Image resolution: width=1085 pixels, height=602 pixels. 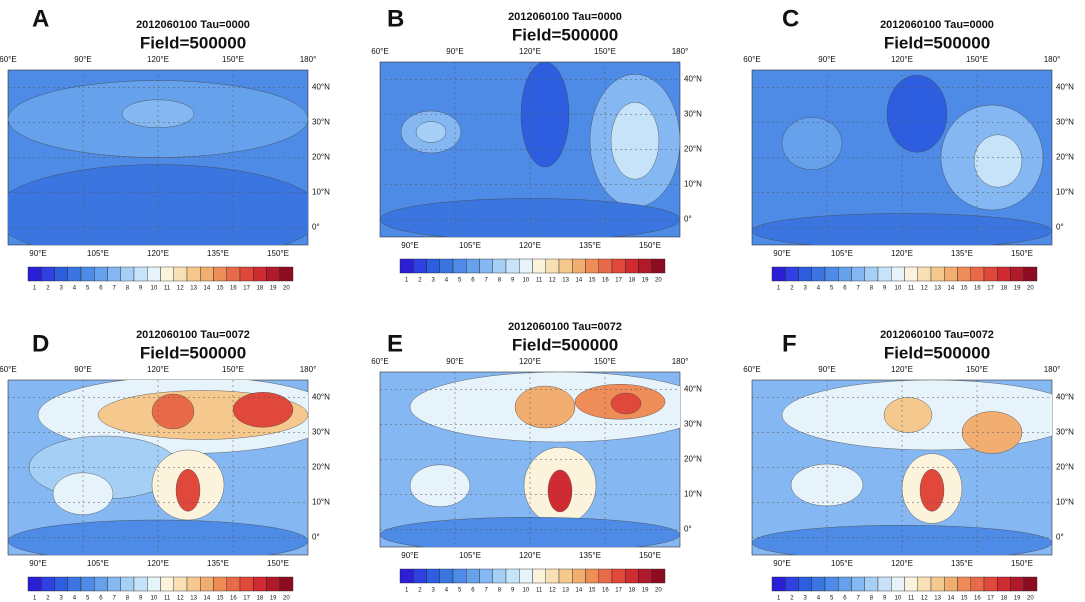 I want to click on colorbar-label: 15, so click(x=220, y=289).